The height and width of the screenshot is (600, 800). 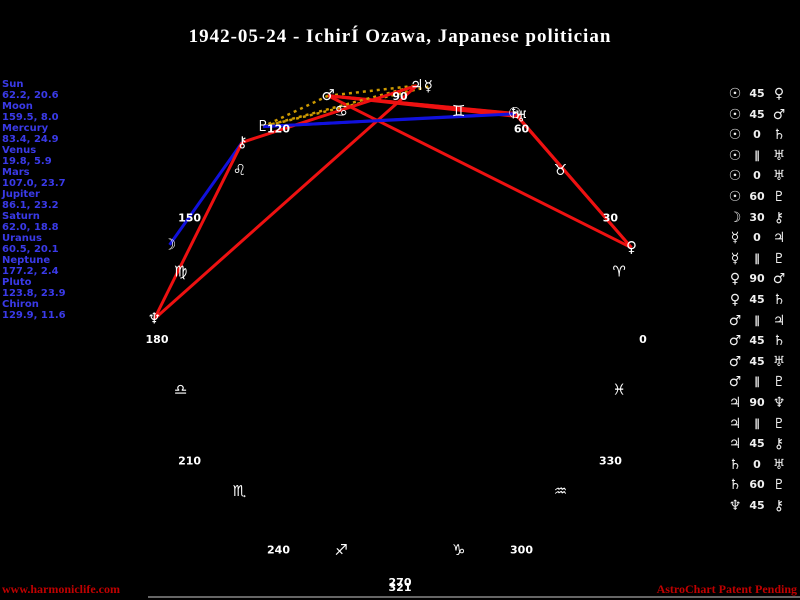 I want to click on sign-glyph-leo-icon: ♌, so click(x=239, y=170).